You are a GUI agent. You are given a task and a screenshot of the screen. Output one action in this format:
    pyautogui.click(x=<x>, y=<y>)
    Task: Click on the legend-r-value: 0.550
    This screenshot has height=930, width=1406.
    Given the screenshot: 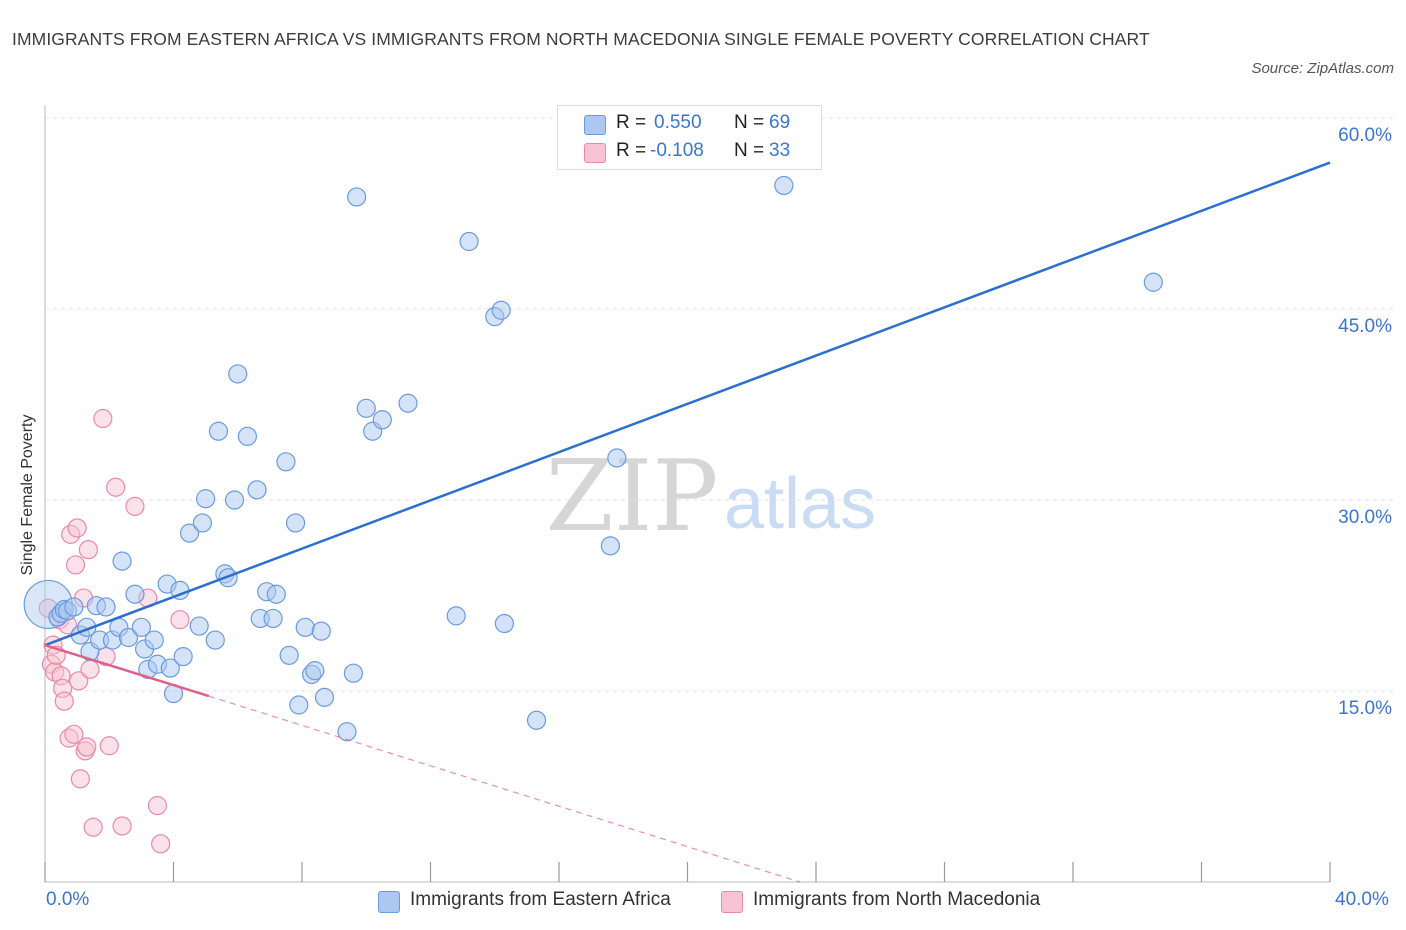 What is the action you would take?
    pyautogui.click(x=678, y=122)
    